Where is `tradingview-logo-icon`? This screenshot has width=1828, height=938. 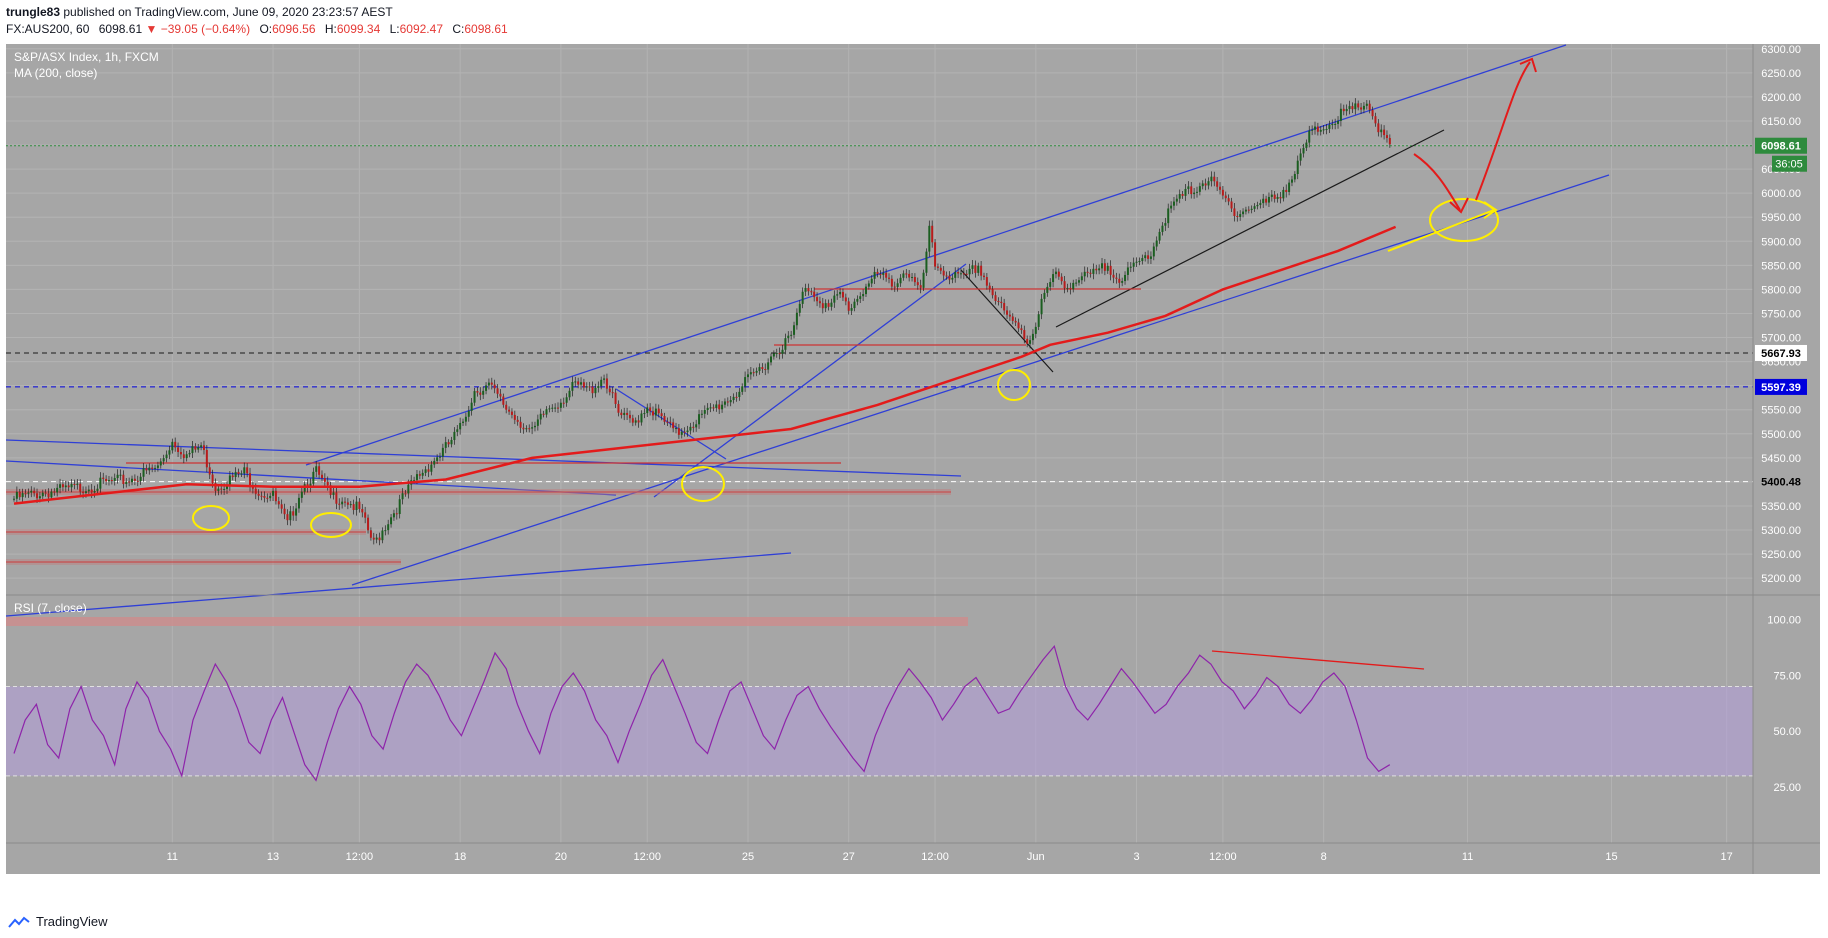
tradingview-logo-icon is located at coordinates (19, 922).